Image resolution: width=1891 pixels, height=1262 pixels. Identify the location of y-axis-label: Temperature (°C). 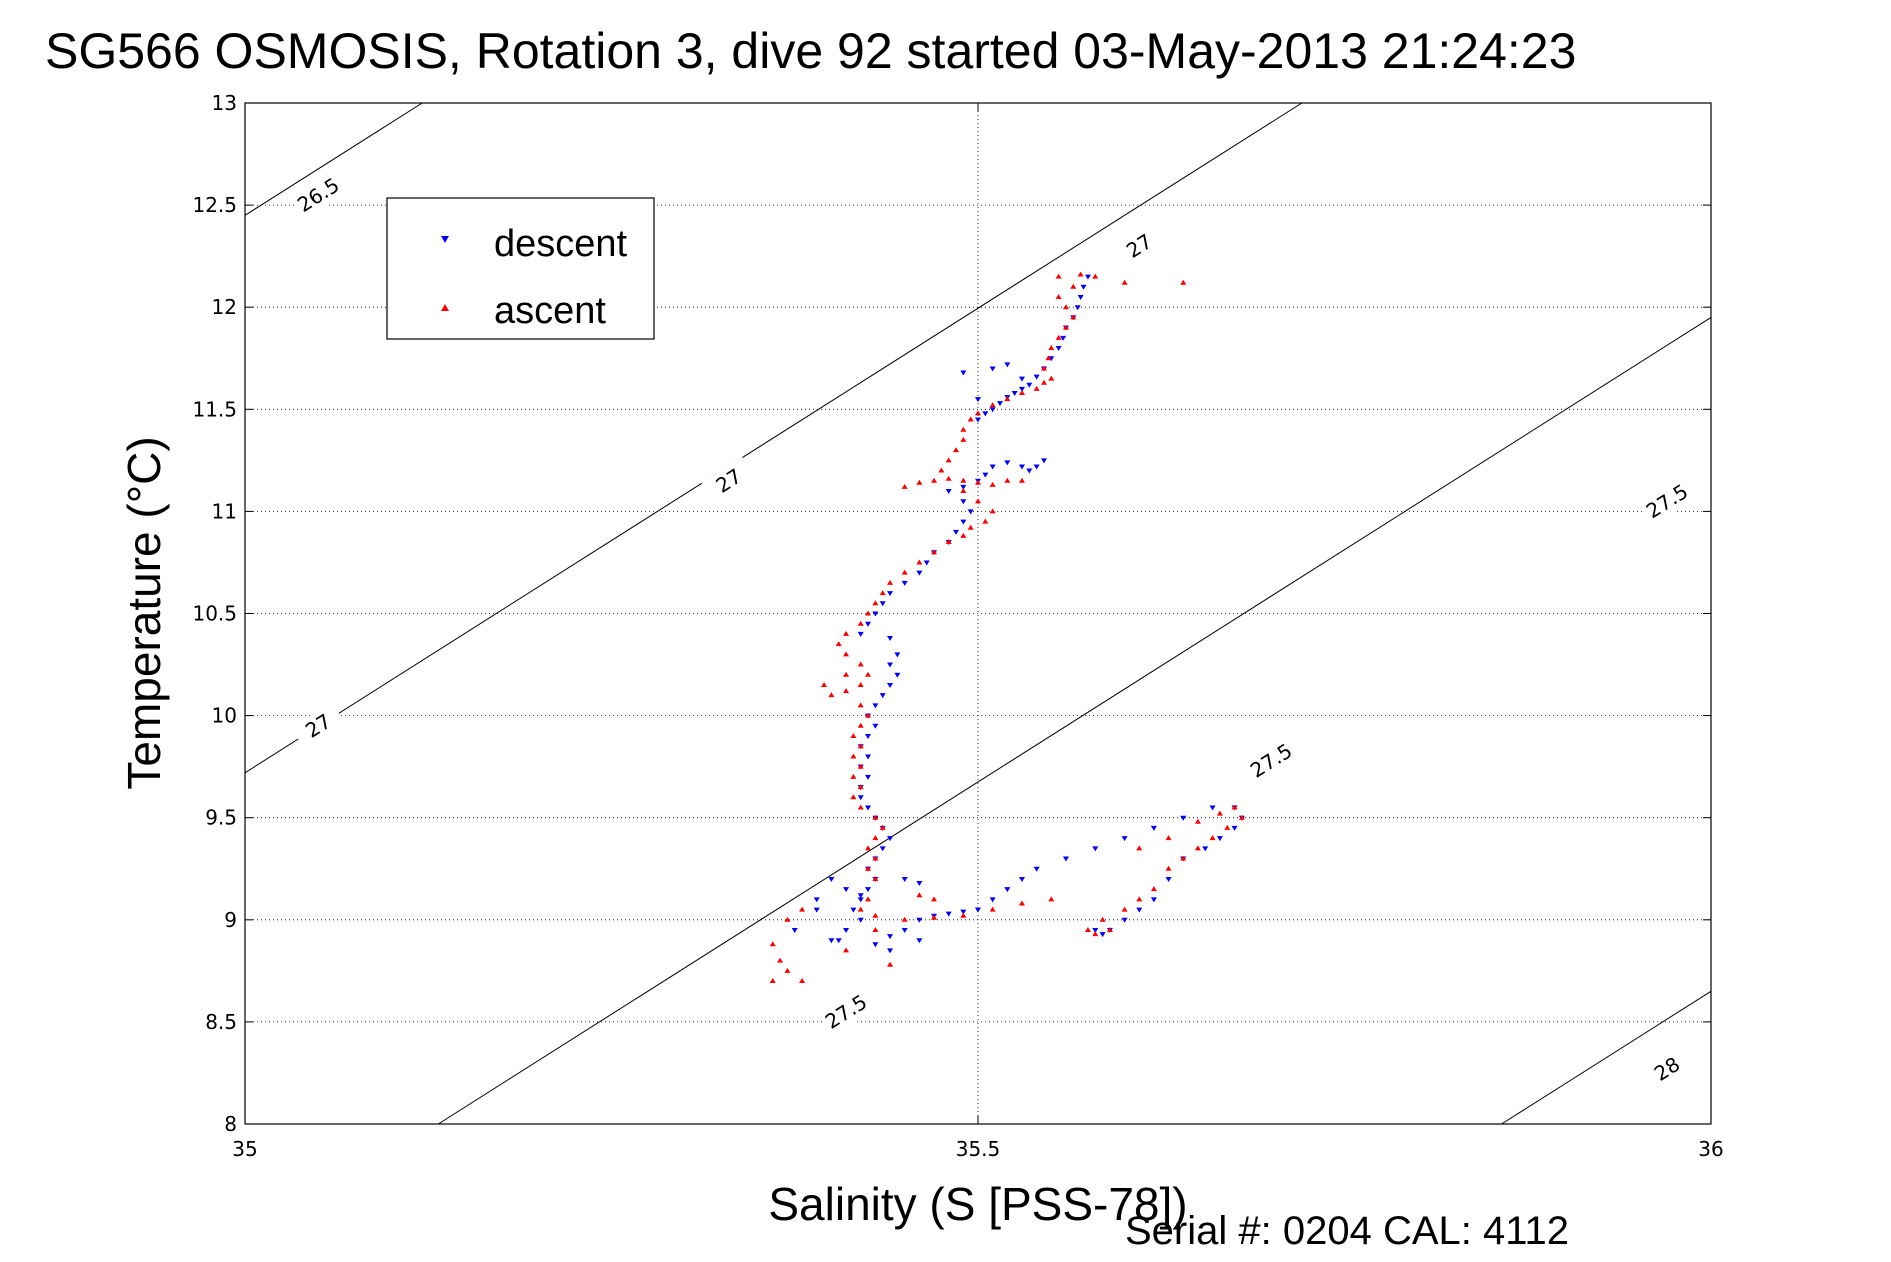
(144, 612).